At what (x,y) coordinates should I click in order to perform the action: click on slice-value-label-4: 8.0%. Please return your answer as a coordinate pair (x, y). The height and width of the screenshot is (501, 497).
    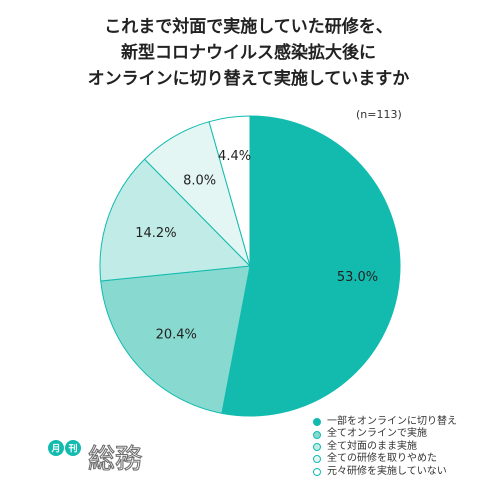
    Looking at the image, I should click on (199, 181).